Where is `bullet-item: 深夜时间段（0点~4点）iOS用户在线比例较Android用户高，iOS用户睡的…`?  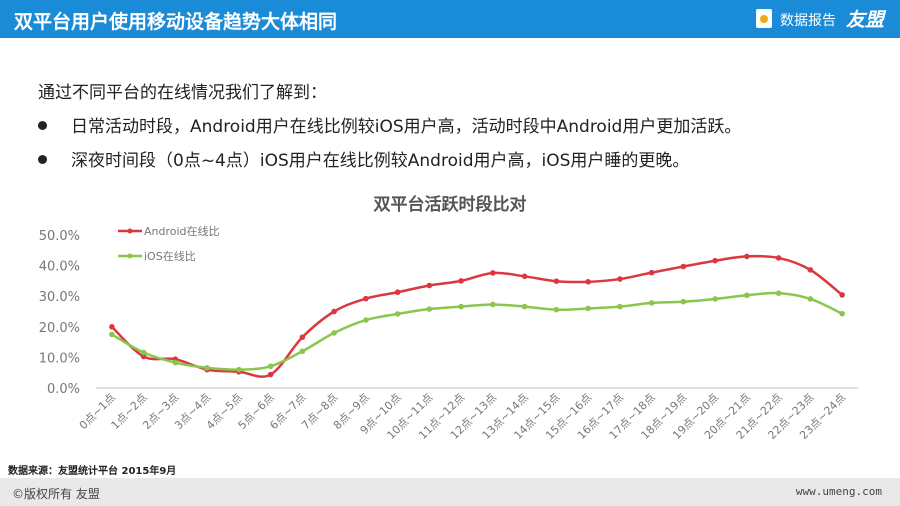 bullet-item: 深夜时间段（0点~4点）iOS用户在线比例较Android用户高，iOS用户睡的… is located at coordinates (363, 158).